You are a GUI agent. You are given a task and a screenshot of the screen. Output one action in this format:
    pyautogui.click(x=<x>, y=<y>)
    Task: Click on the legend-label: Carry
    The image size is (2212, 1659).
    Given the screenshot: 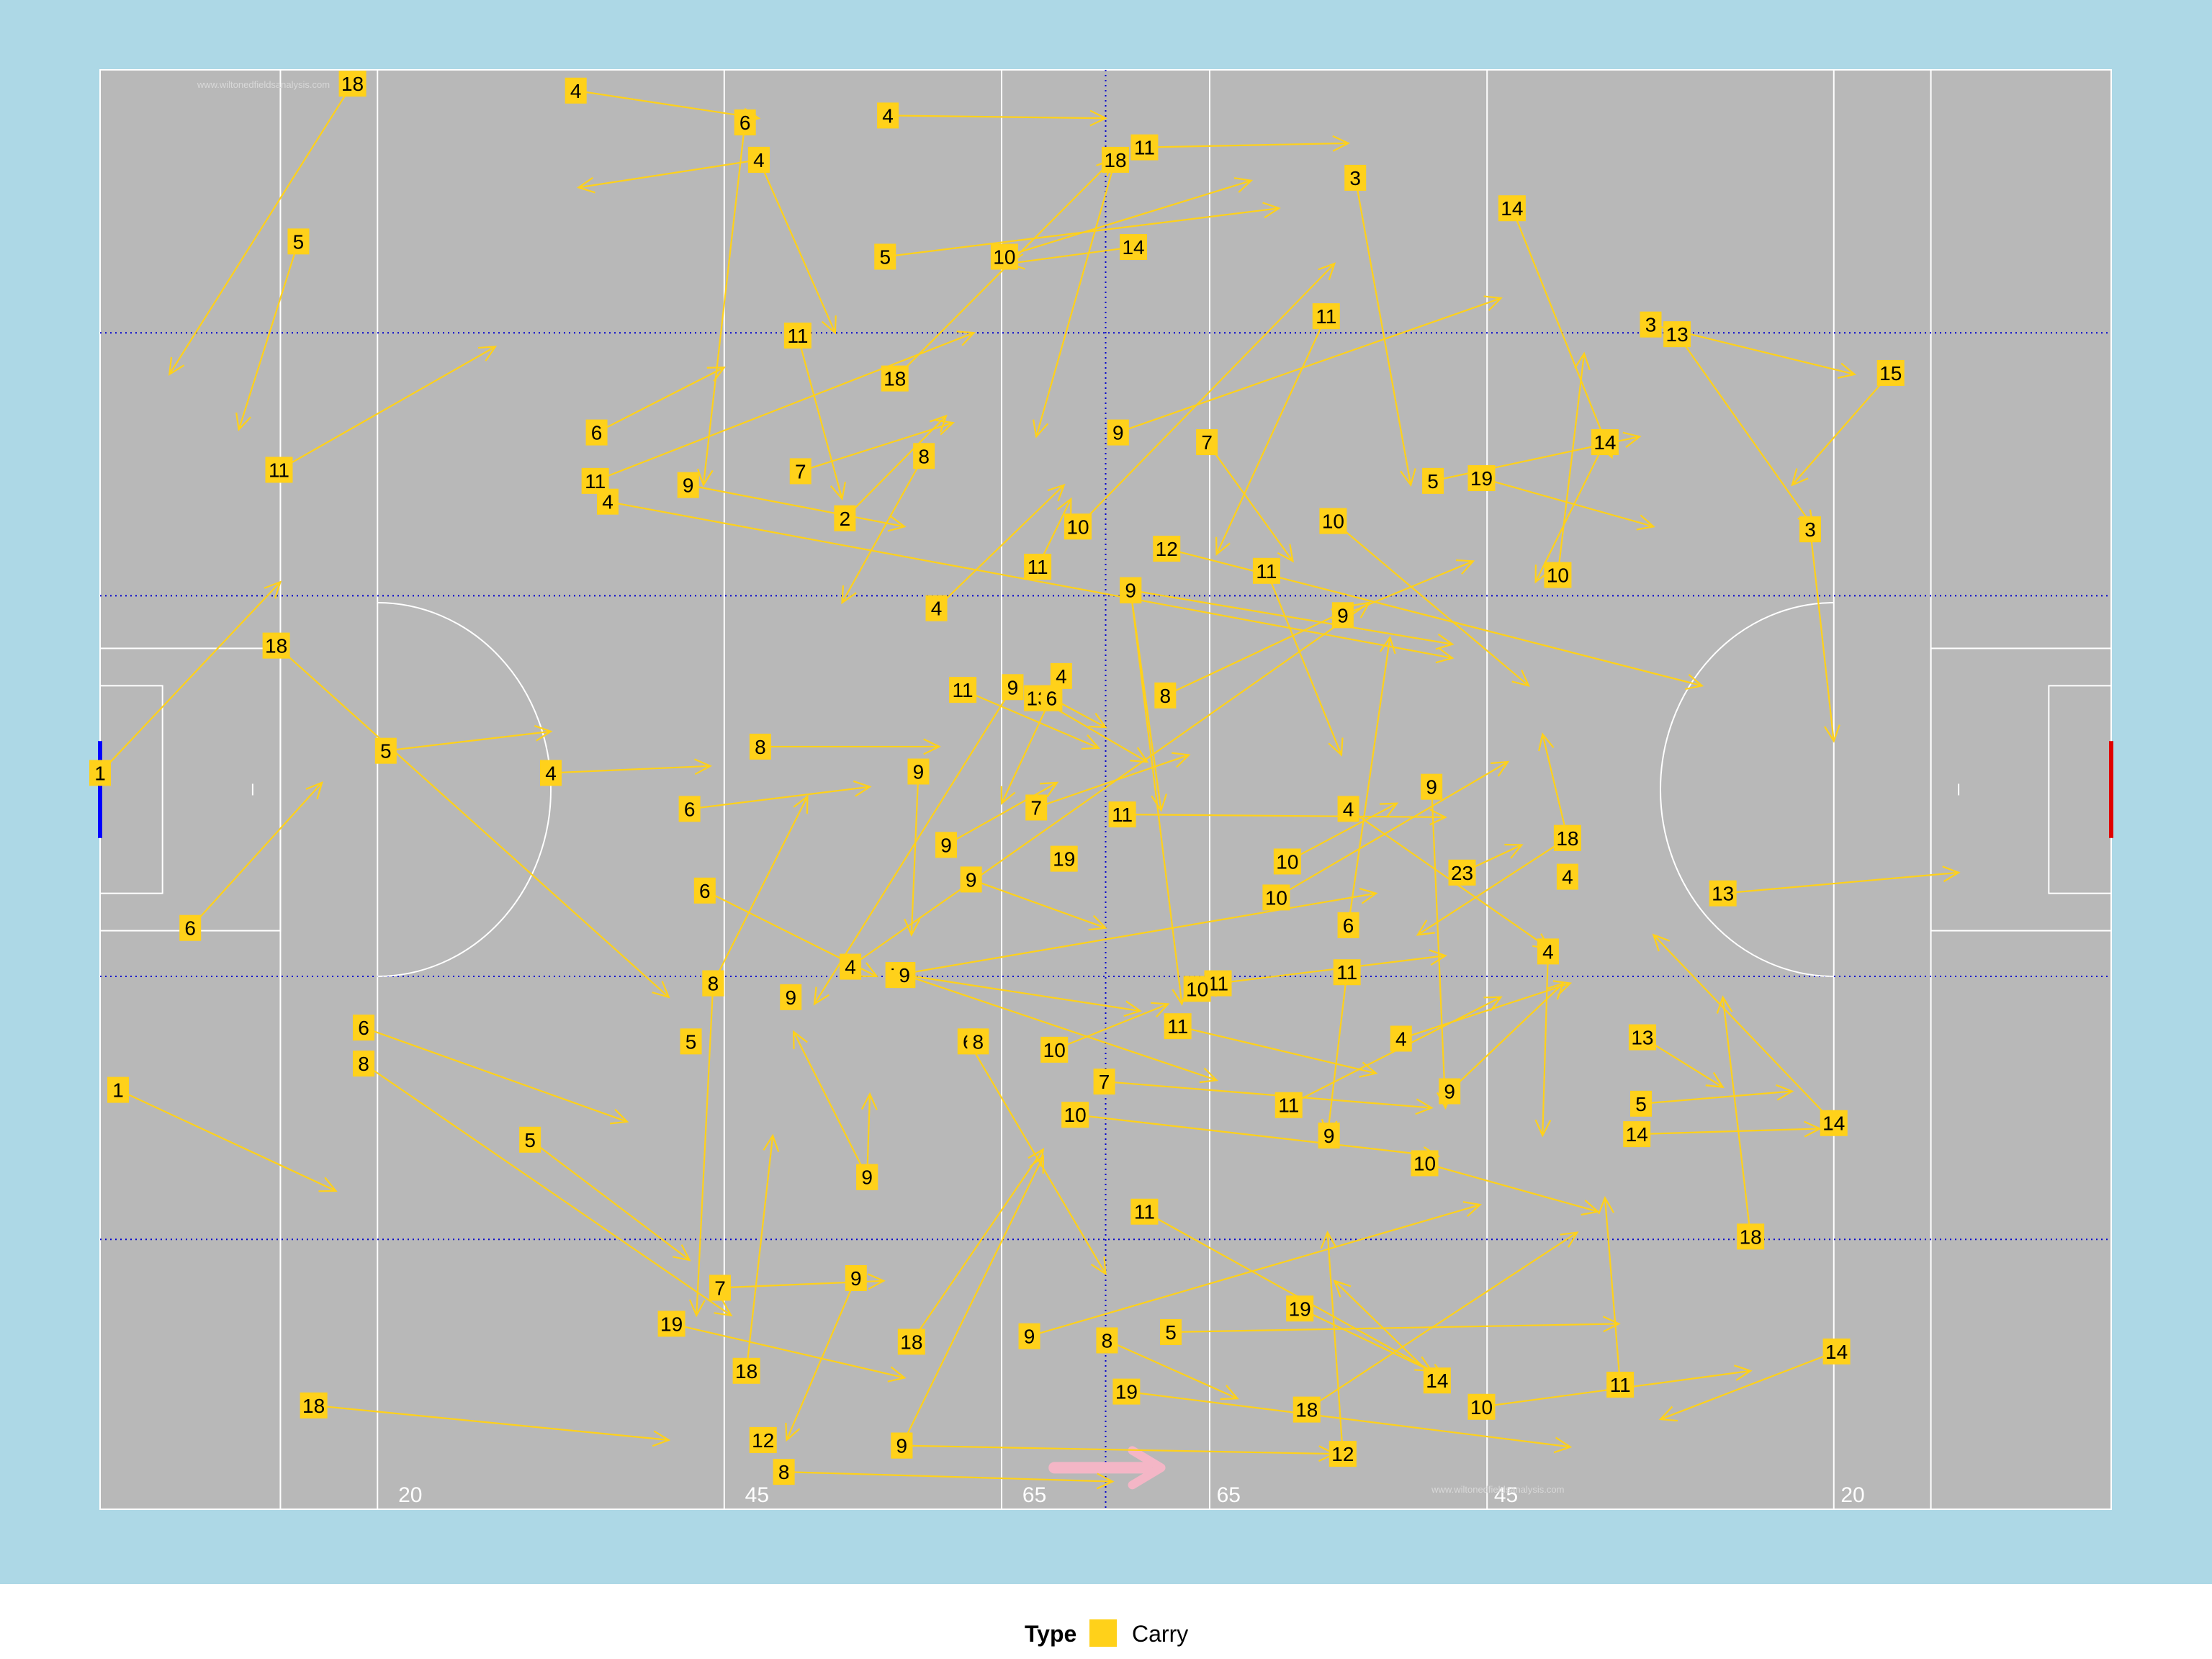 What is the action you would take?
    pyautogui.click(x=1160, y=1634)
    